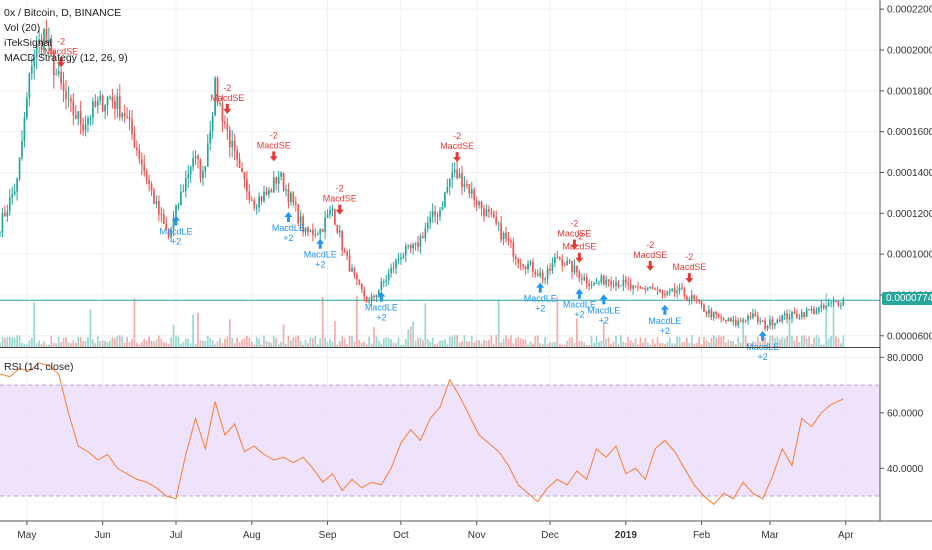 This screenshot has width=932, height=550. I want to click on volume-indicator-label: Vol (20), so click(22, 28).